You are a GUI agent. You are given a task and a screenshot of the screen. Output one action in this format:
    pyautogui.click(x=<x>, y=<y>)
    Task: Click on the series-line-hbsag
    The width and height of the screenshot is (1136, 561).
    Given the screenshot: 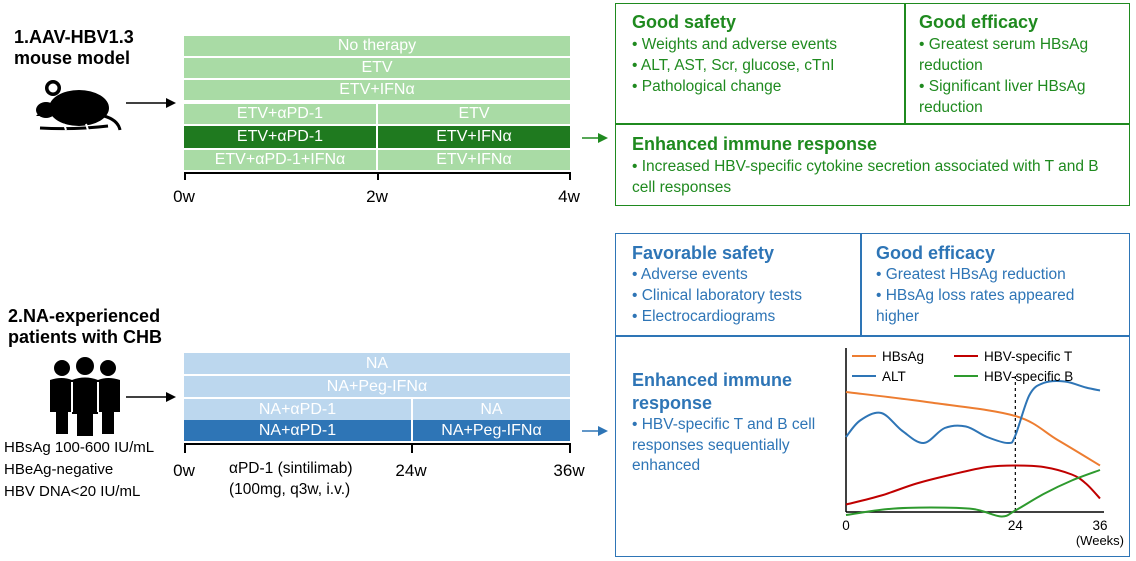 What is the action you would take?
    pyautogui.click(x=973, y=429)
    